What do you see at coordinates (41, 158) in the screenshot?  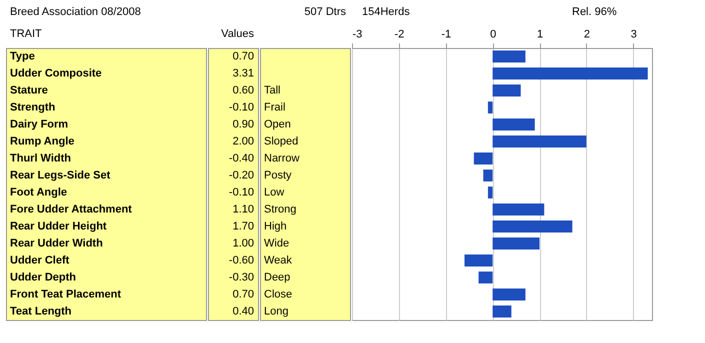 I see `y-tick-label: Thurl Width` at bounding box center [41, 158].